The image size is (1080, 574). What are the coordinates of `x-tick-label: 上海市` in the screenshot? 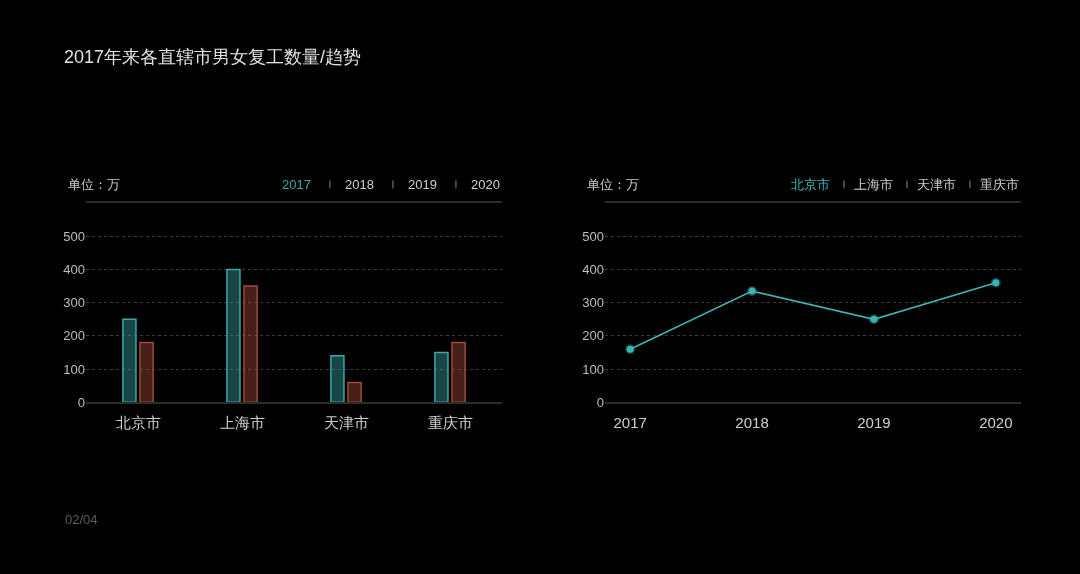 It's located at (242, 423).